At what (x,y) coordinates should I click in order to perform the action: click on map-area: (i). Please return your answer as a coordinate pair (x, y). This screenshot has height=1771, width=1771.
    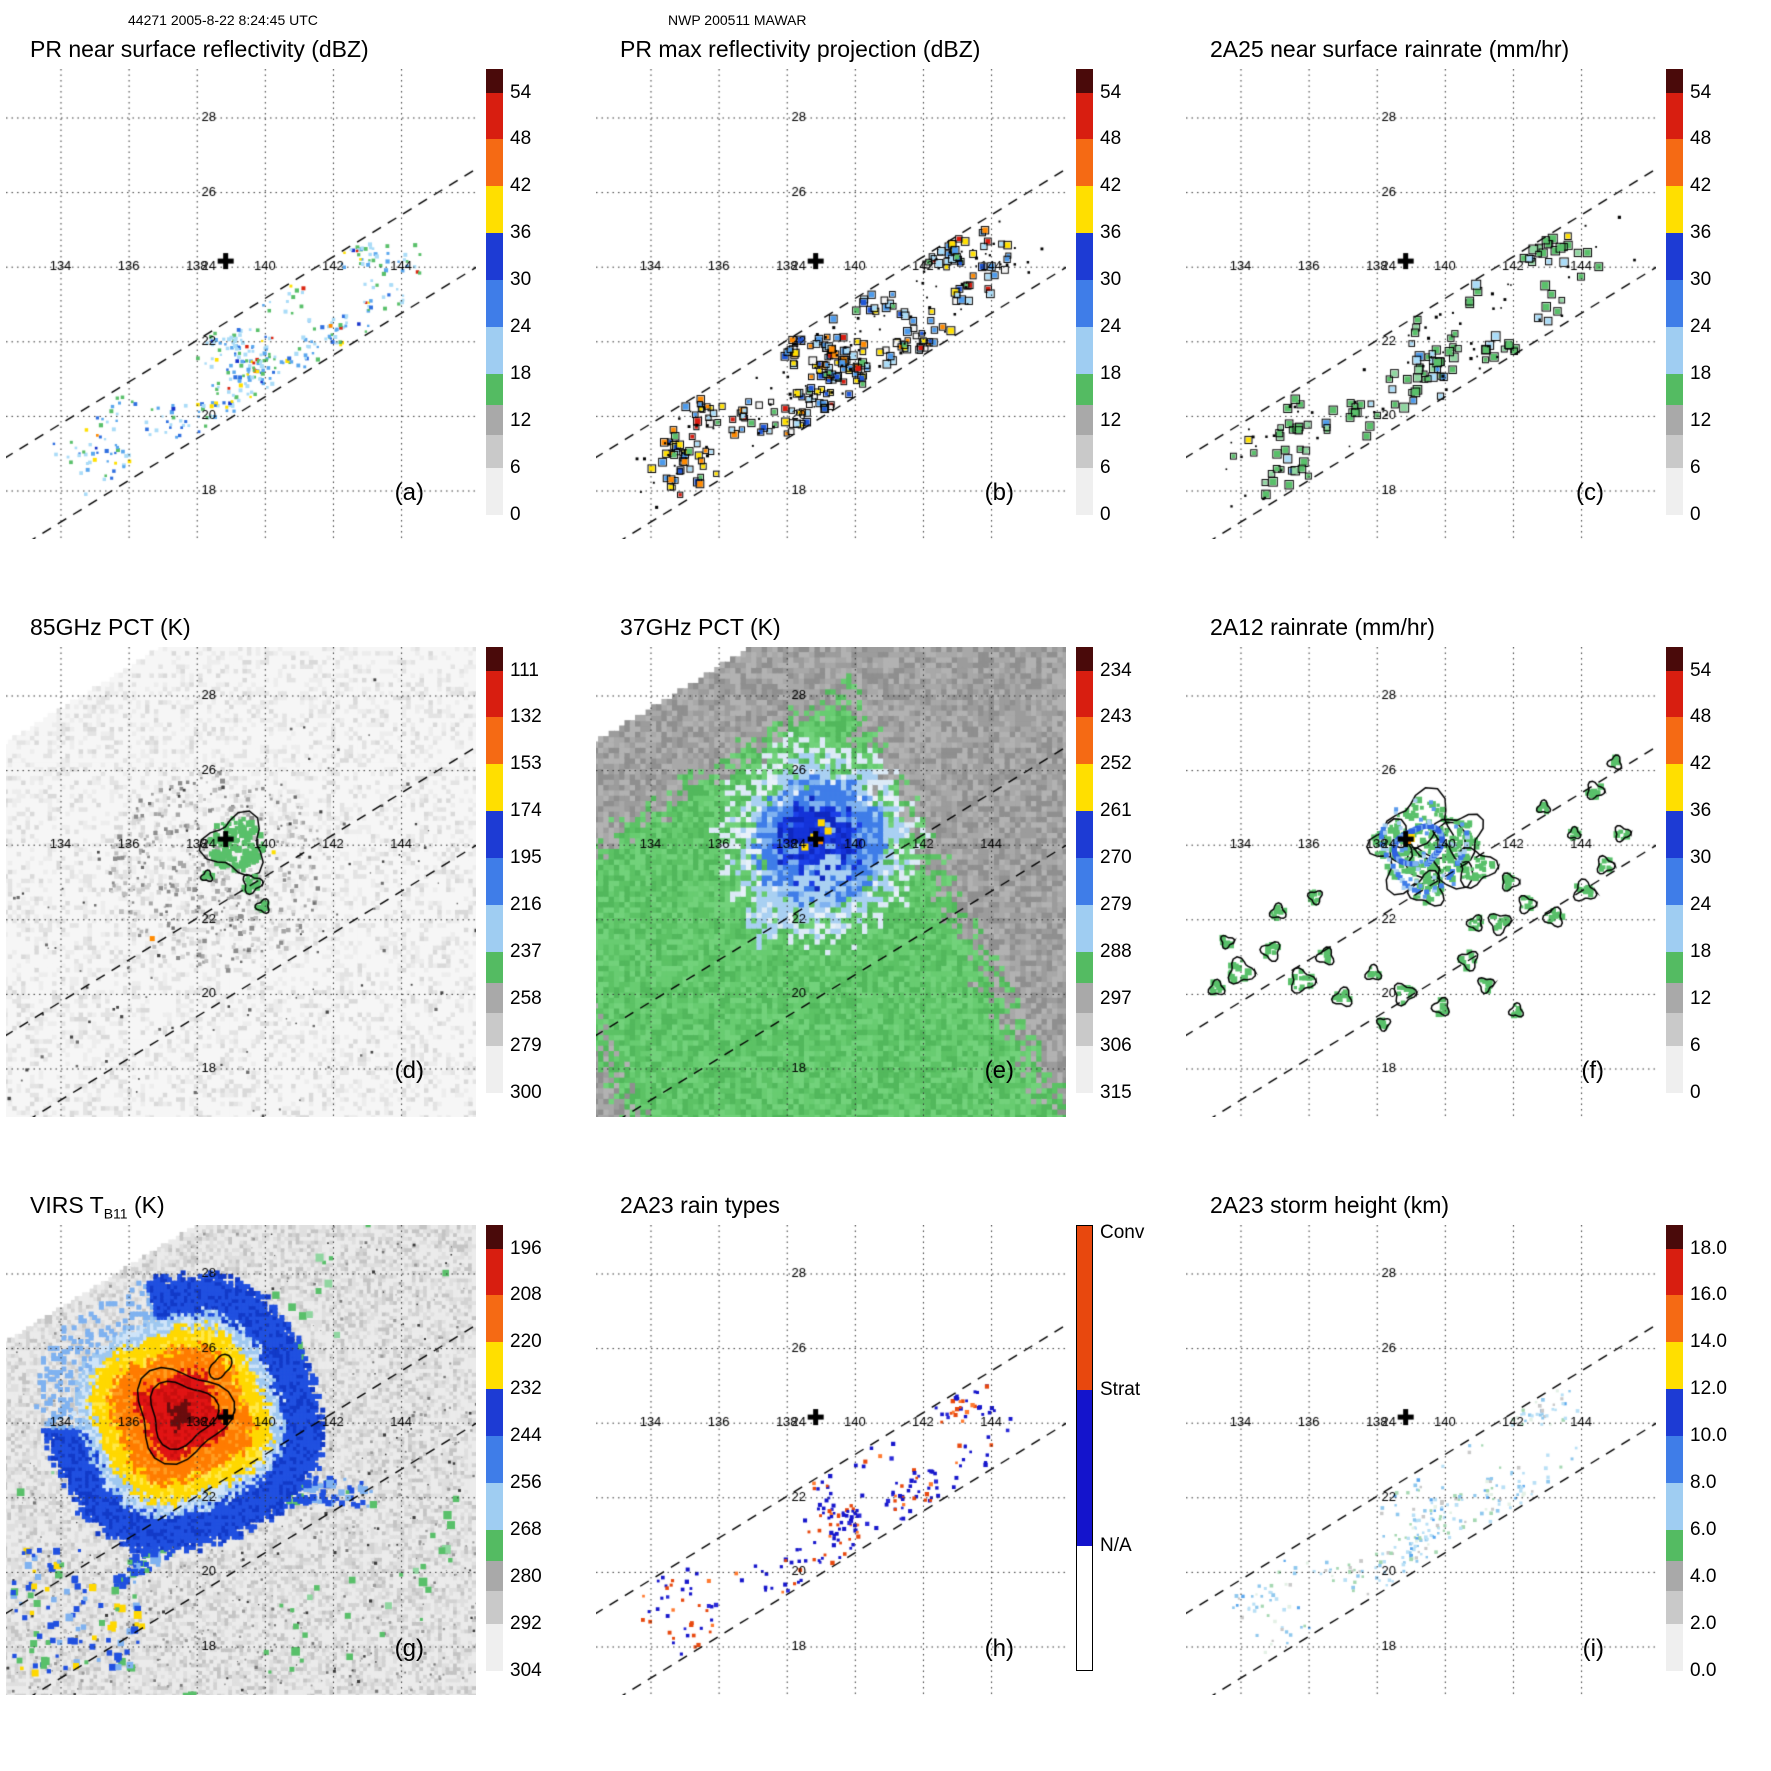
    Looking at the image, I should click on (1421, 1460).